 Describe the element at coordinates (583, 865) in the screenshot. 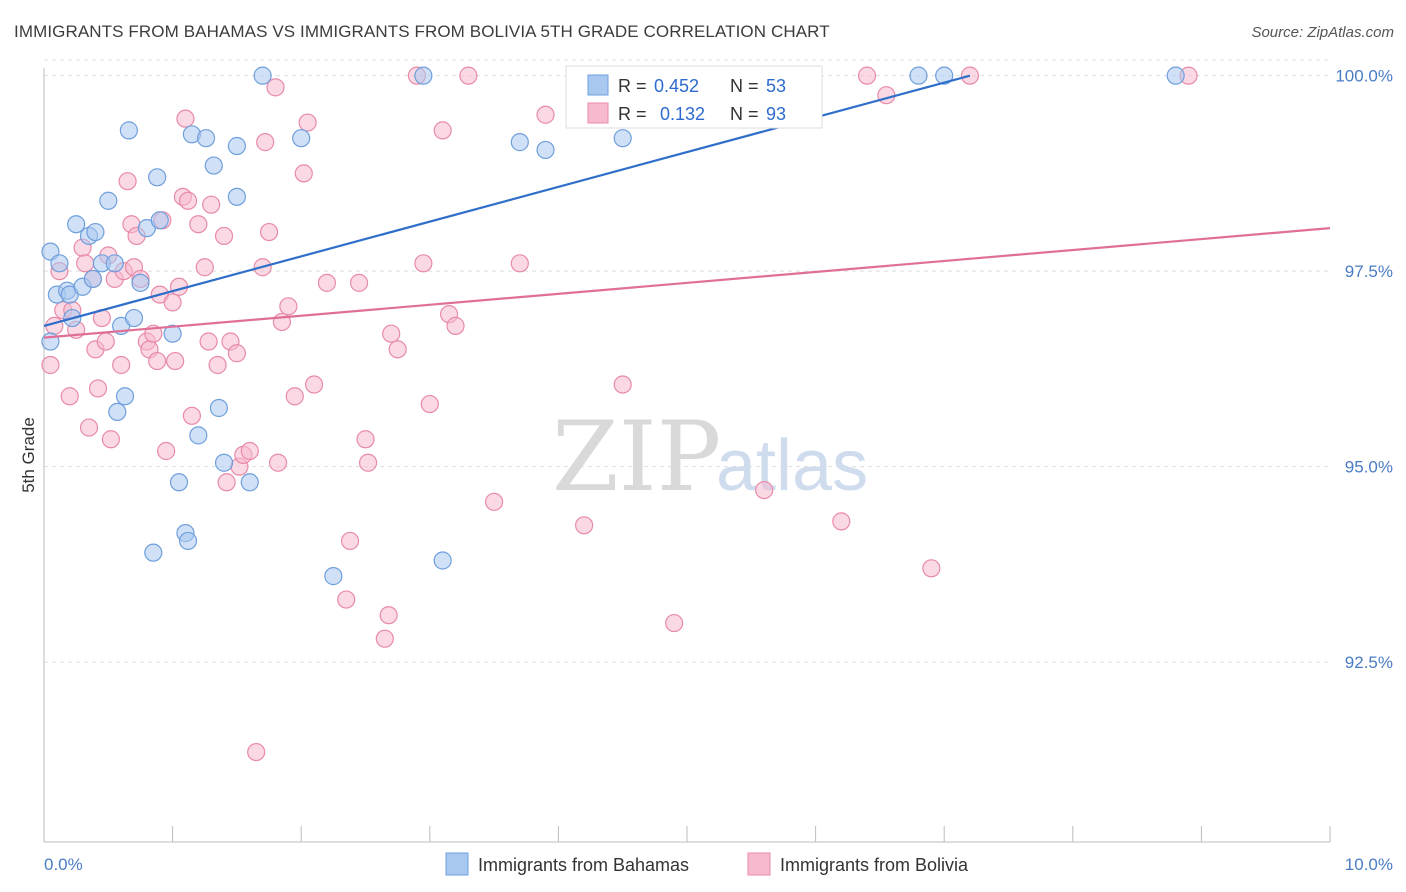

I see `legend-label-bahamas: Immigrants from Bahamas` at that location.